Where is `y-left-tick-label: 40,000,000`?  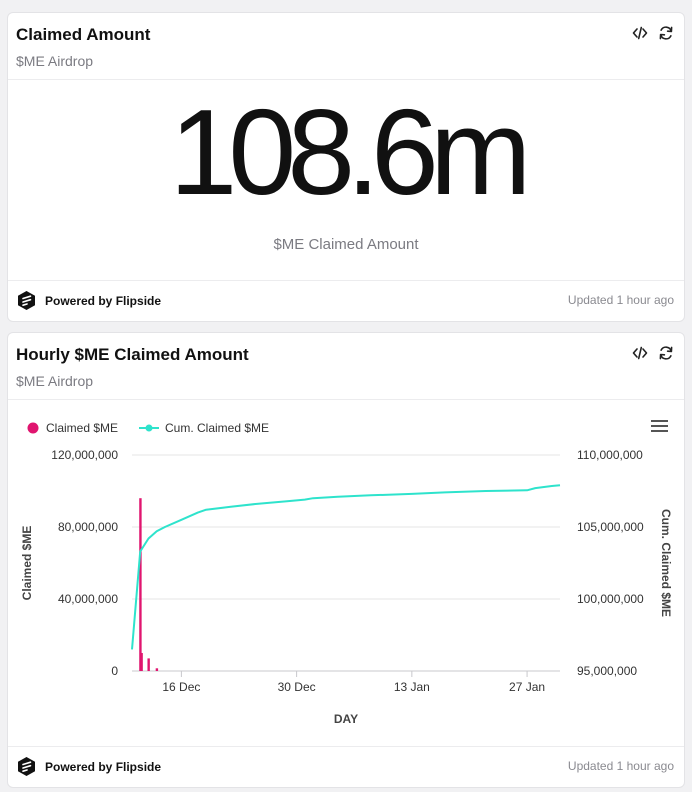
y-left-tick-label: 40,000,000 is located at coordinates (88, 599).